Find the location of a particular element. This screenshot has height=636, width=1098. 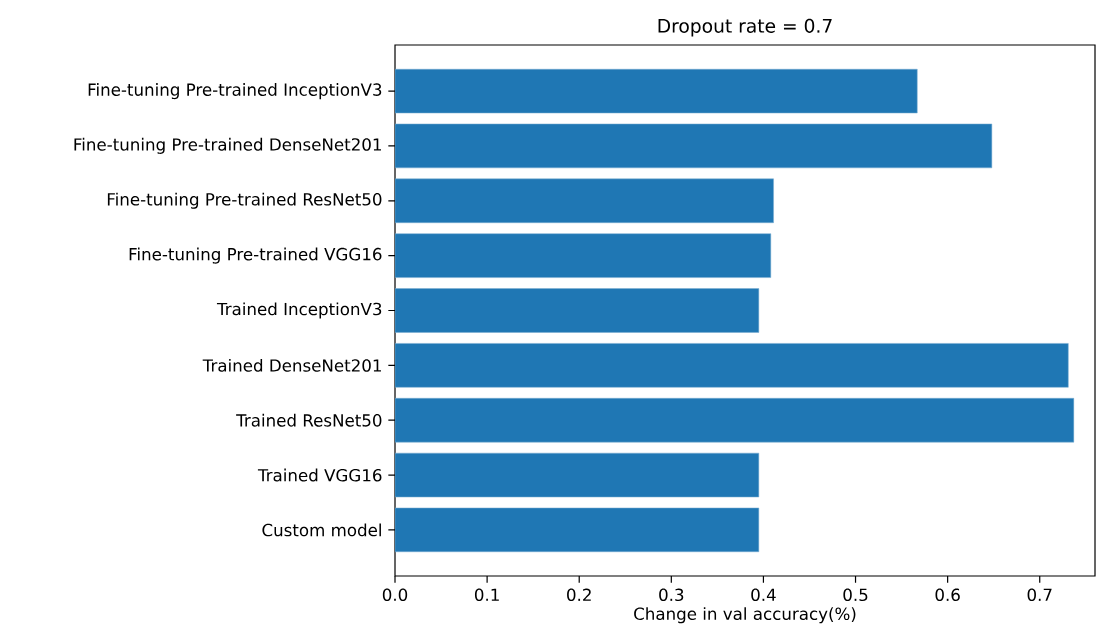

y-tick-label: Trained ResNet50 is located at coordinates (309, 420).